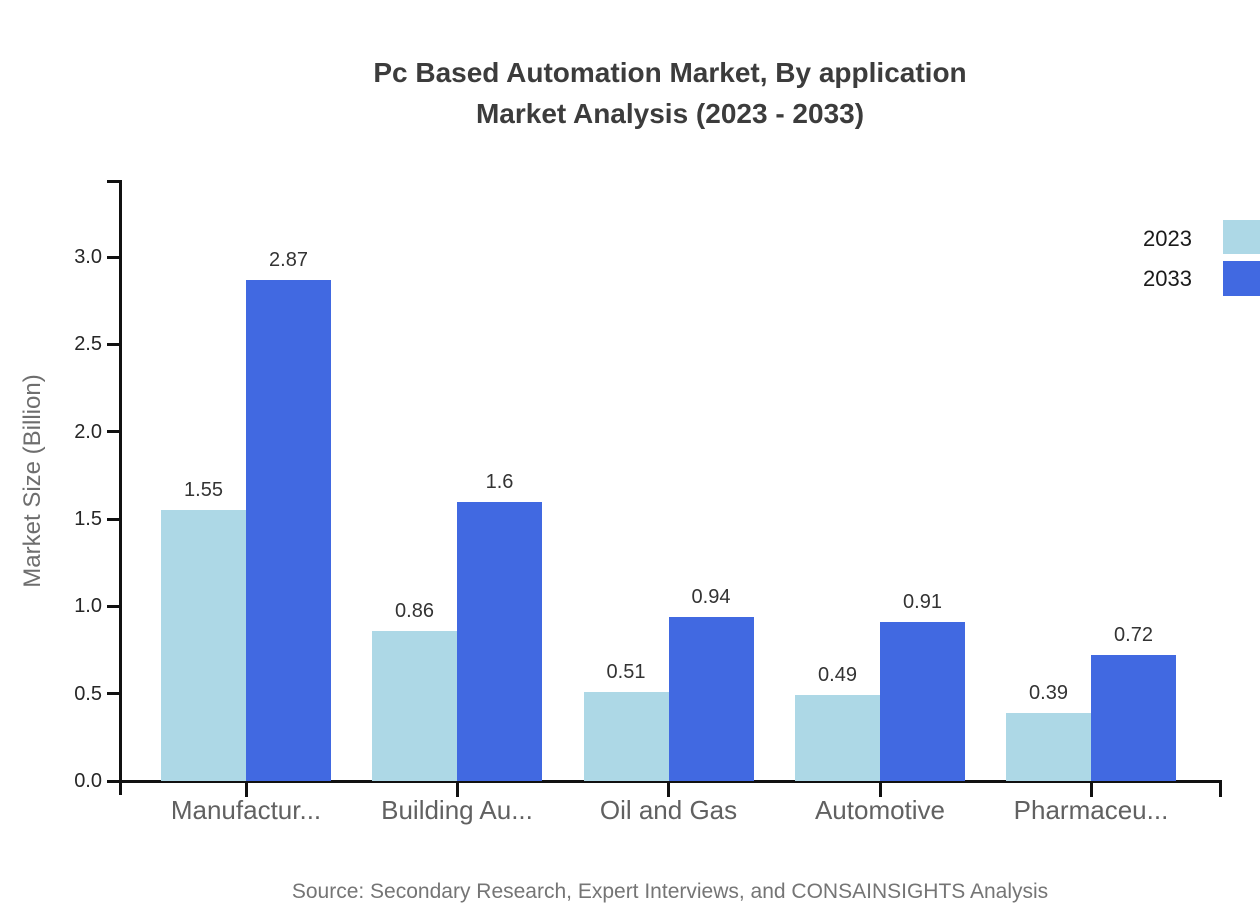 The width and height of the screenshot is (1260, 920). I want to click on y-axis-top-cap, so click(114, 181).